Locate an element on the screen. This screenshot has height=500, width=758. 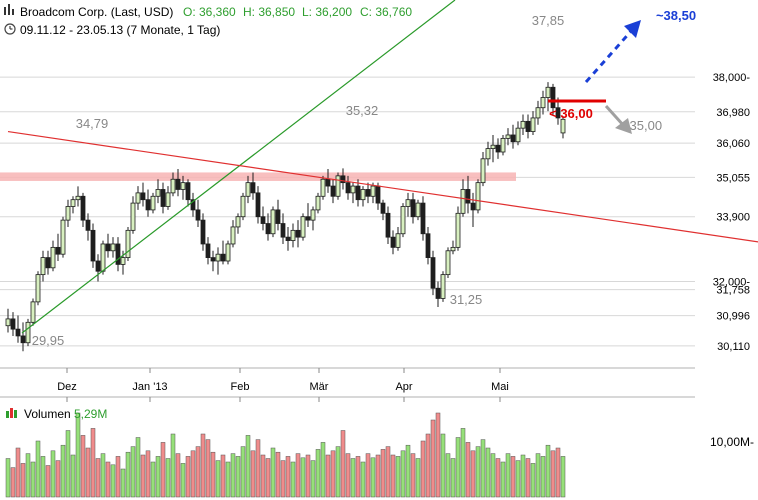
time-axis-label: Mär is located at coordinates (319, 387).